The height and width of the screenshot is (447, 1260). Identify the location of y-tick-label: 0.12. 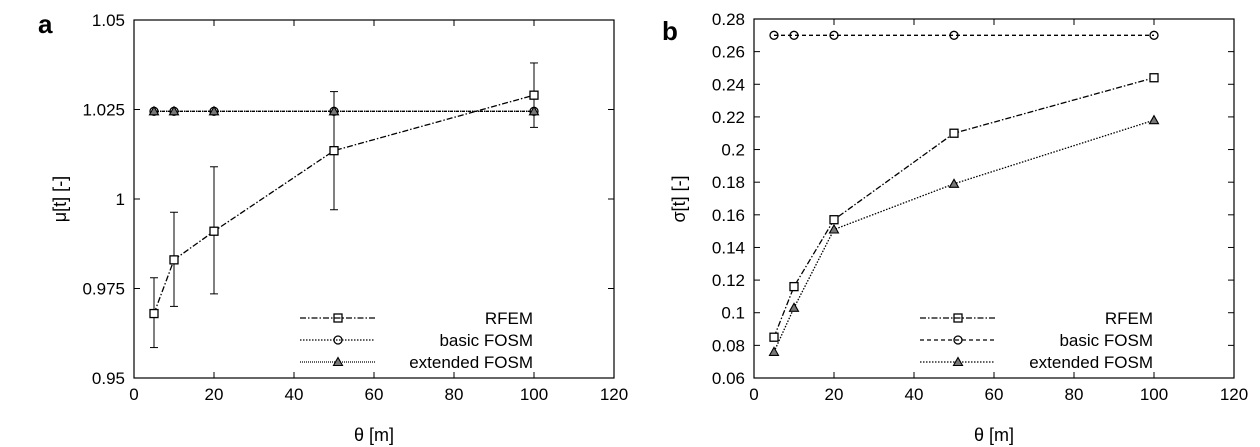
(728, 280).